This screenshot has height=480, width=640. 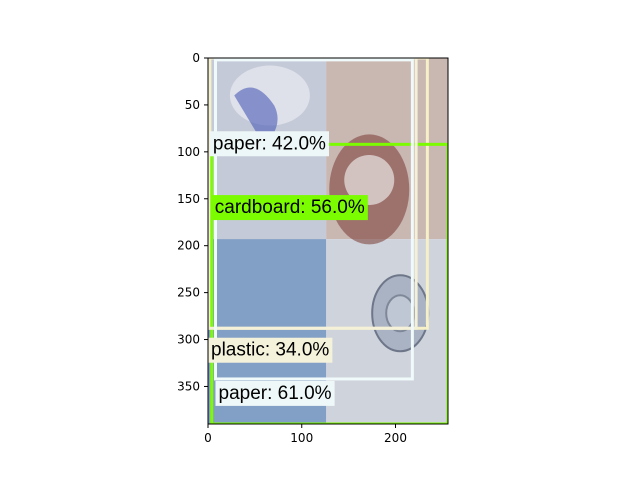 I want to click on detection-label-plastic-2: plastic: 34.0%, so click(x=270, y=350).